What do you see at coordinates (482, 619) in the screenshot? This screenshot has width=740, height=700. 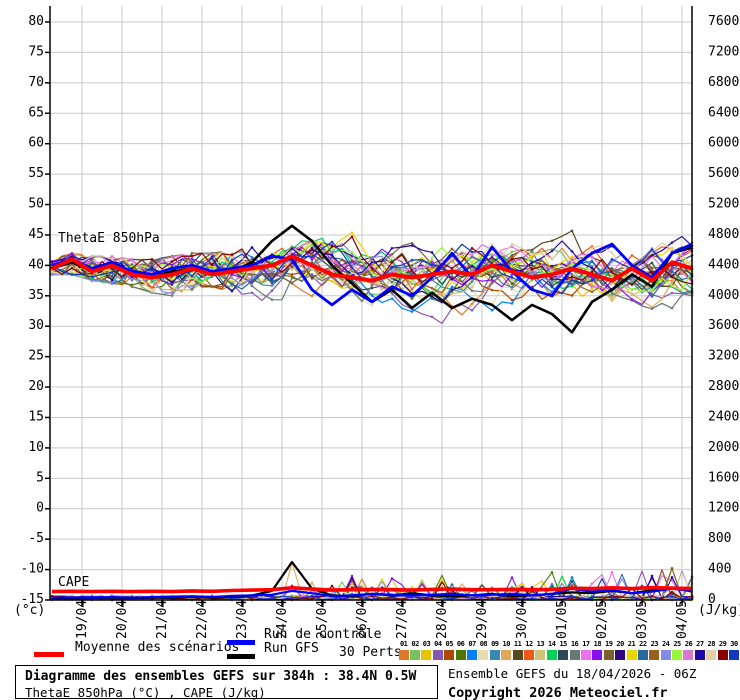 I see `date-label: 29/04` at bounding box center [482, 619].